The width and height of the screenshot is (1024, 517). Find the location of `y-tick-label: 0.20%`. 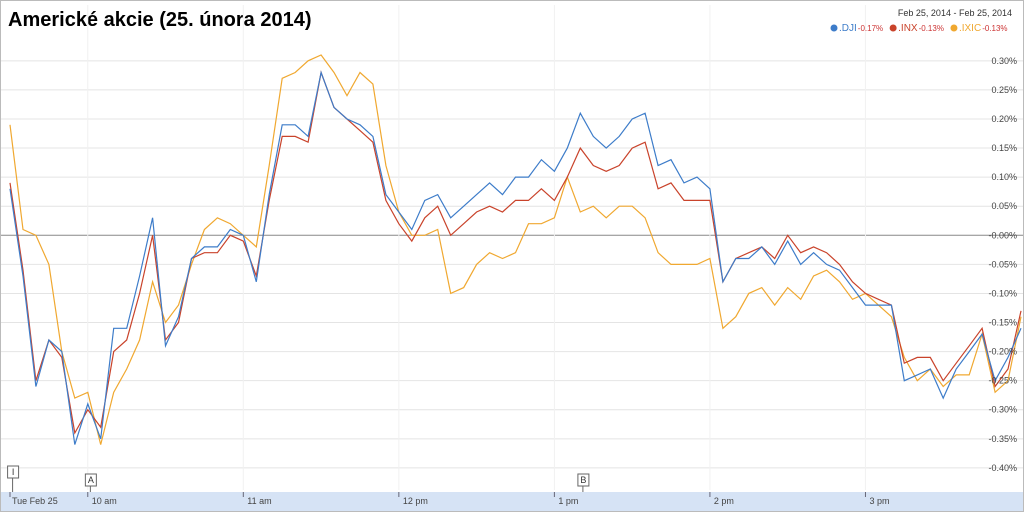

y-tick-label: 0.20% is located at coordinates (1004, 119).